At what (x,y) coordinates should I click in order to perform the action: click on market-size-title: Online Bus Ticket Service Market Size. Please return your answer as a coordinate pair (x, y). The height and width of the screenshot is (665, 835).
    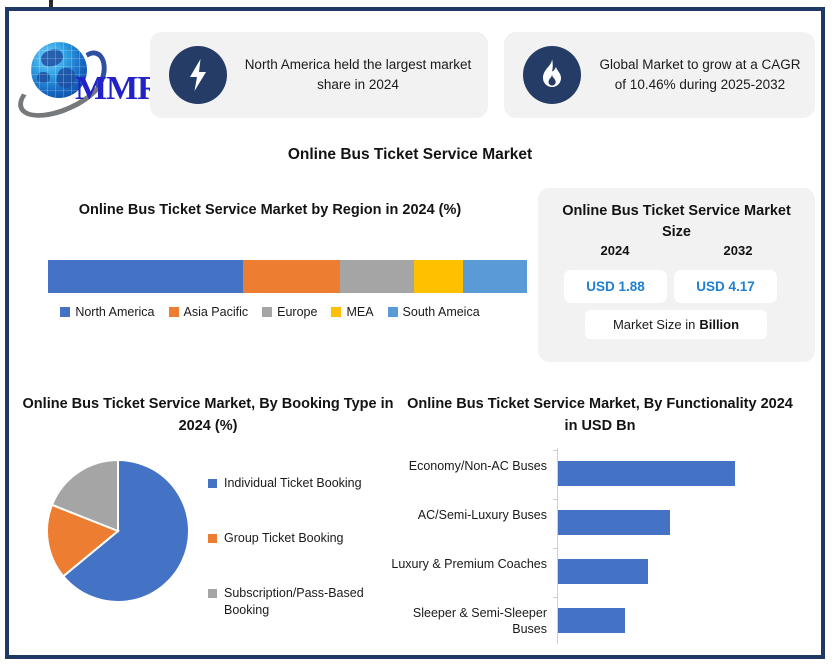
    Looking at the image, I should click on (676, 222).